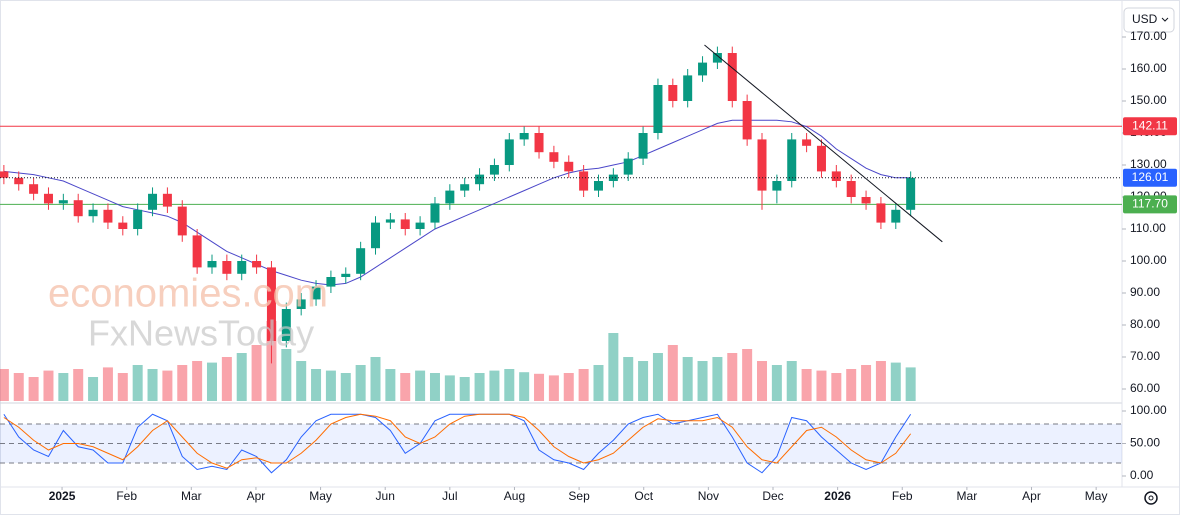 The width and height of the screenshot is (1180, 515). Describe the element at coordinates (1142, 475) in the screenshot. I see `stoch-tick-label: 0.00` at that location.